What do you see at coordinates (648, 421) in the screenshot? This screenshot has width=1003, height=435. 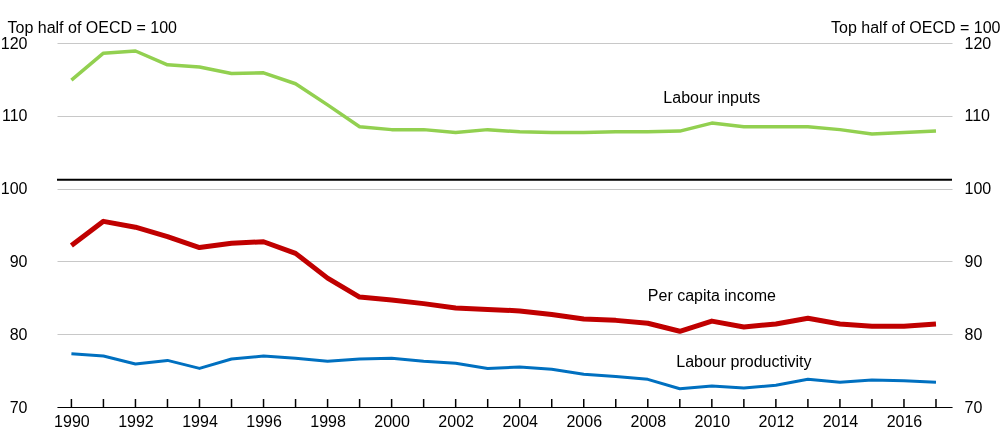 I see `x-tick-label: 2008` at bounding box center [648, 421].